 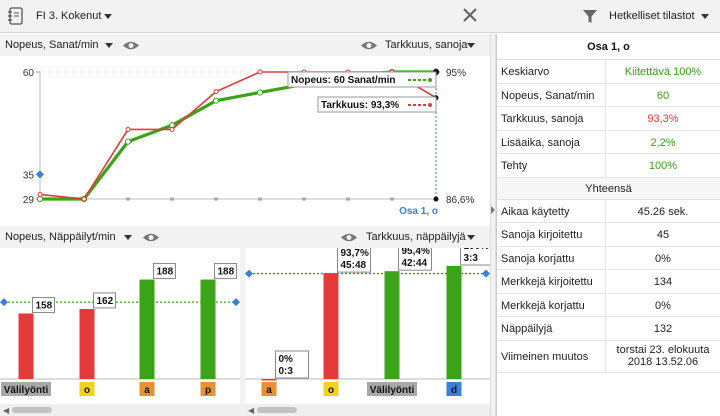 What do you see at coordinates (105, 301) in the screenshot?
I see `bar-value-label: 162` at bounding box center [105, 301].